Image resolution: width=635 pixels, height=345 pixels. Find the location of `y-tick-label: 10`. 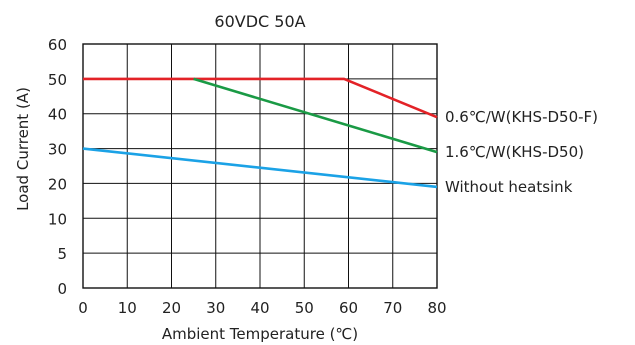

y-tick-label: 10 is located at coordinates (57, 219).